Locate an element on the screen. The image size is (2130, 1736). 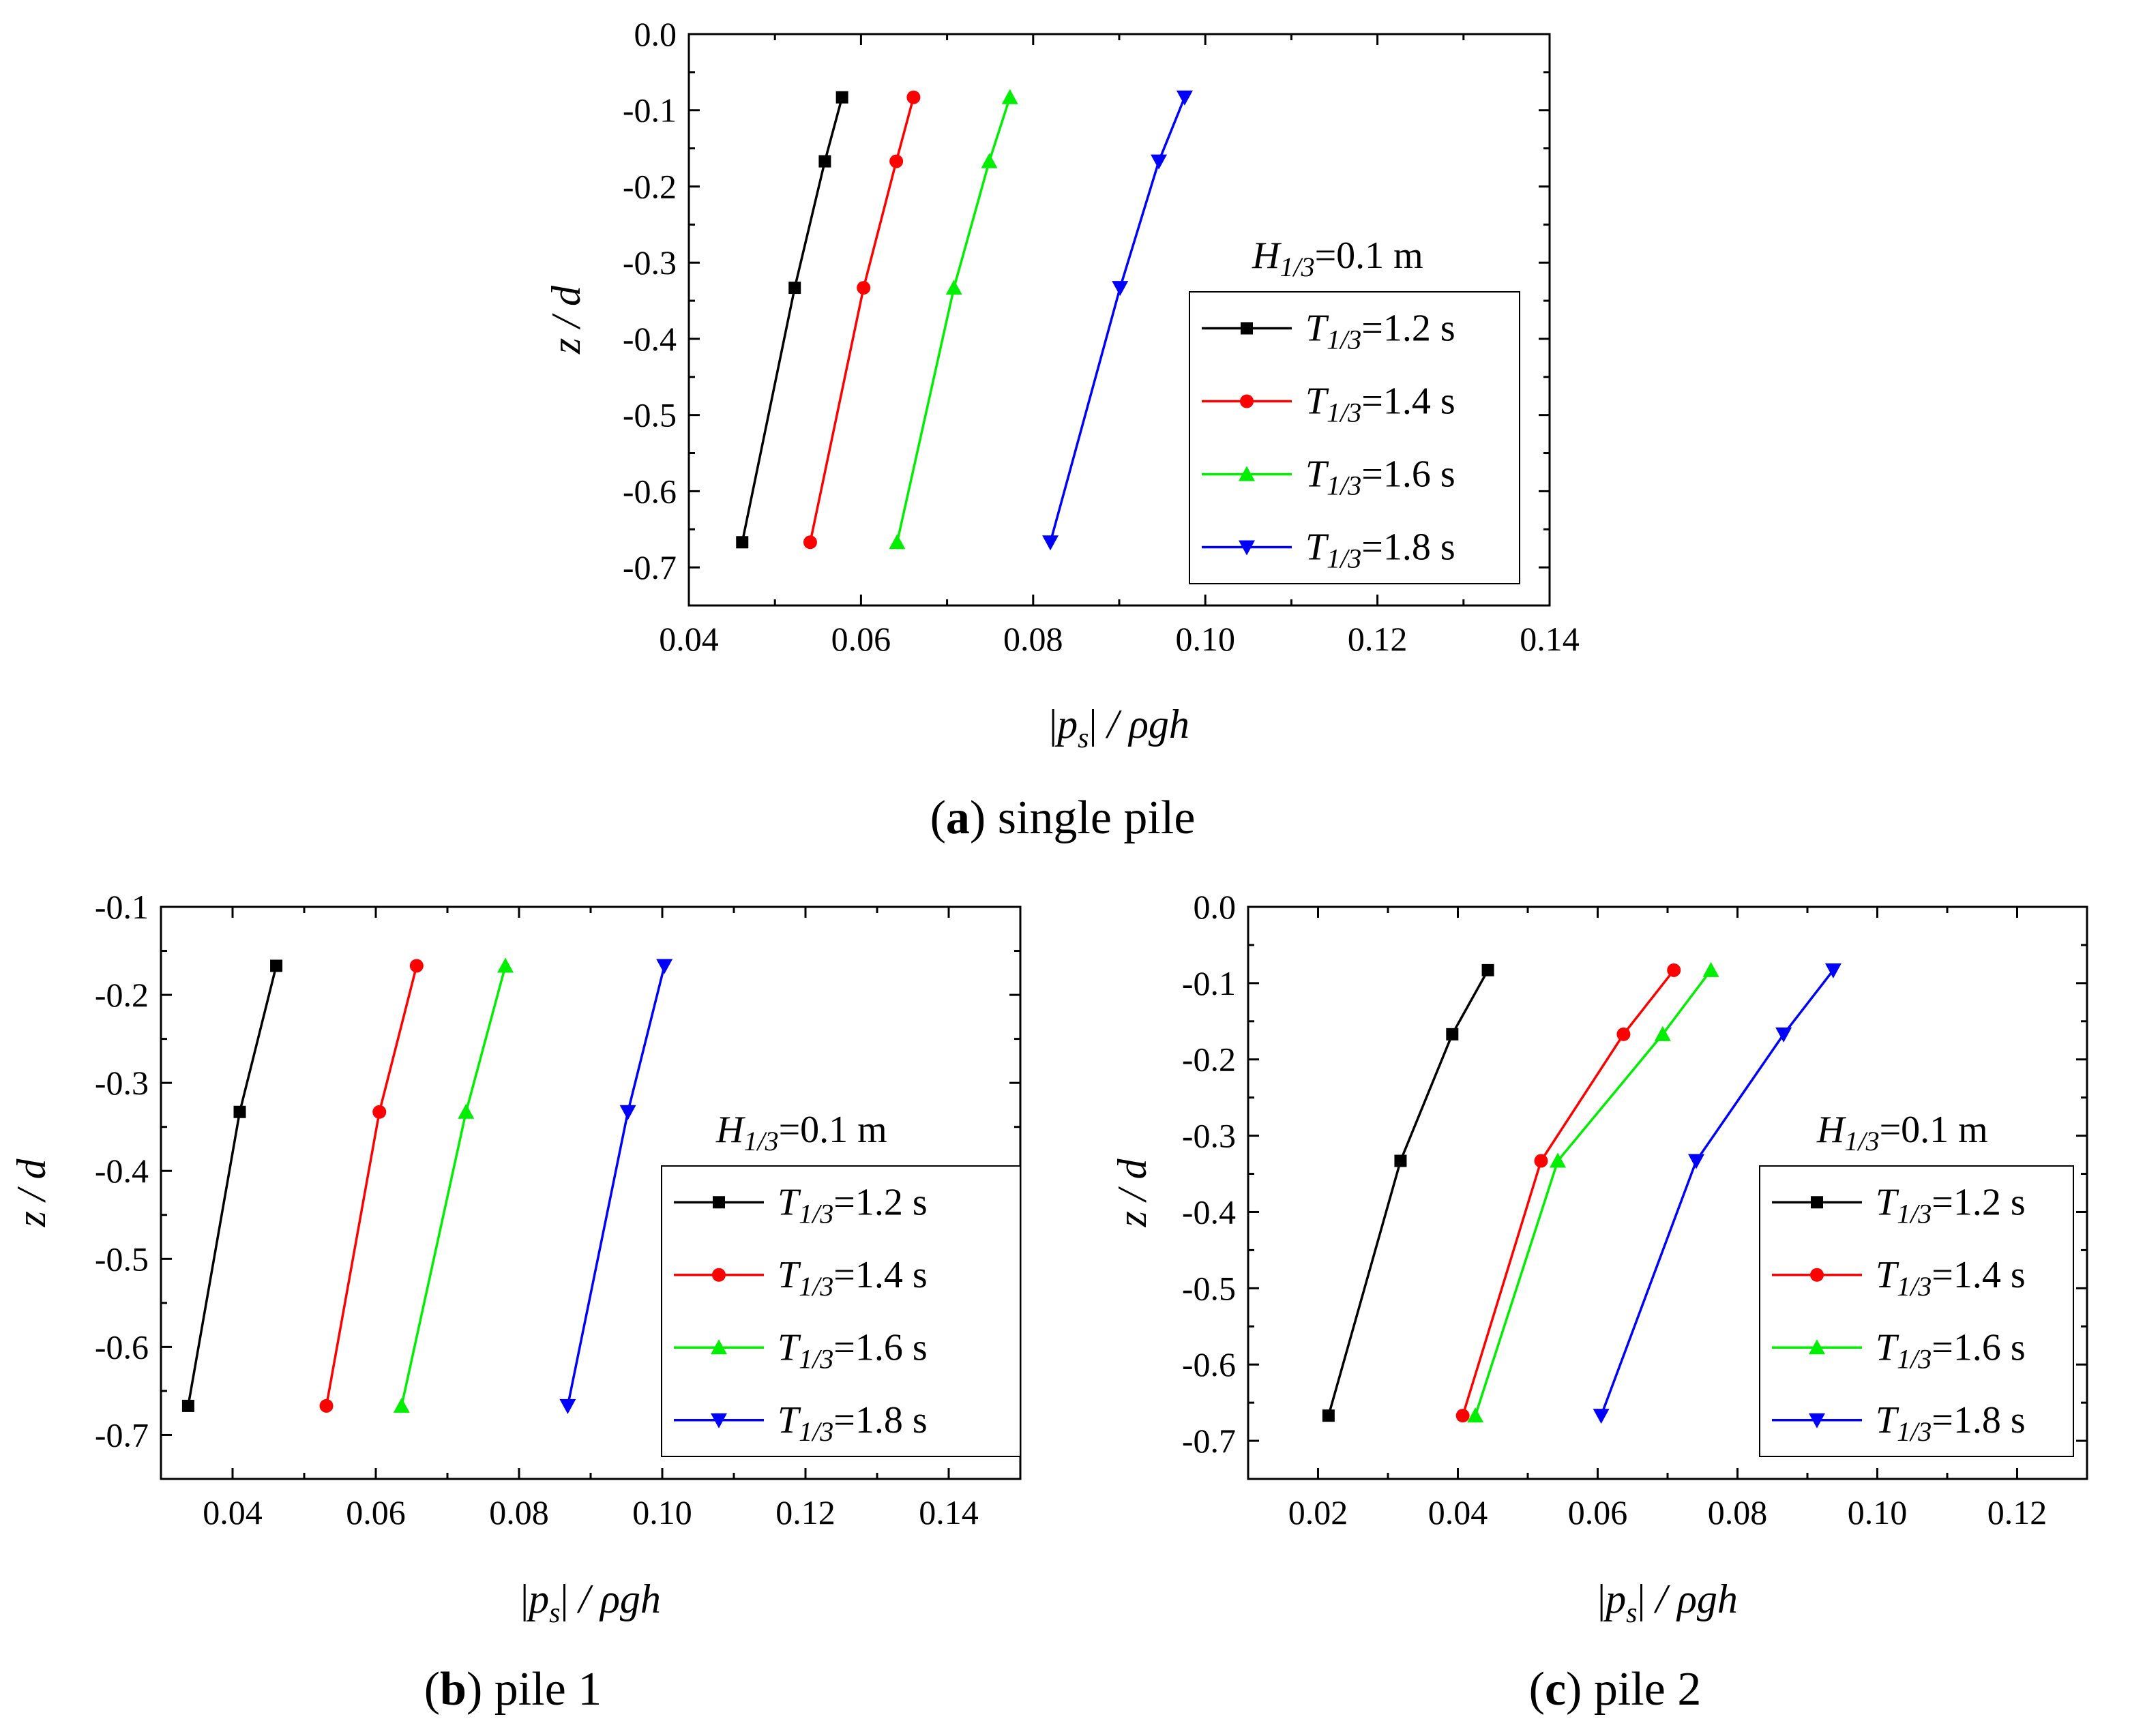
caption: (b) pile 1 is located at coordinates (513, 1690).